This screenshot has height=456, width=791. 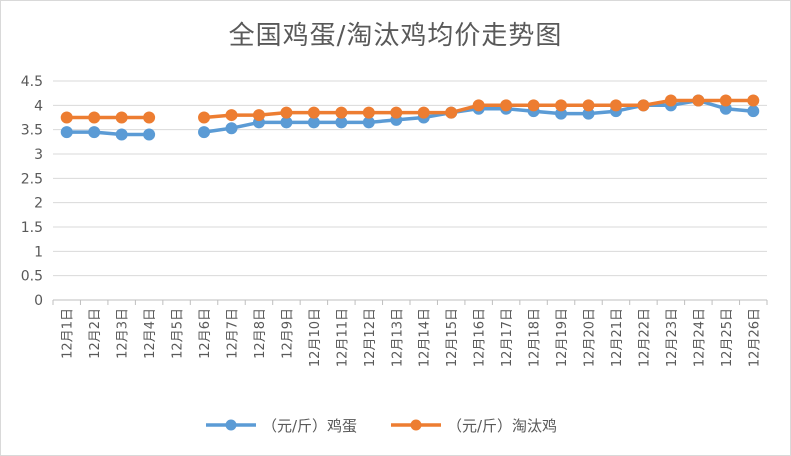 What do you see at coordinates (315, 337) in the screenshot?
I see `x-tick-label: 12月10日` at bounding box center [315, 337].